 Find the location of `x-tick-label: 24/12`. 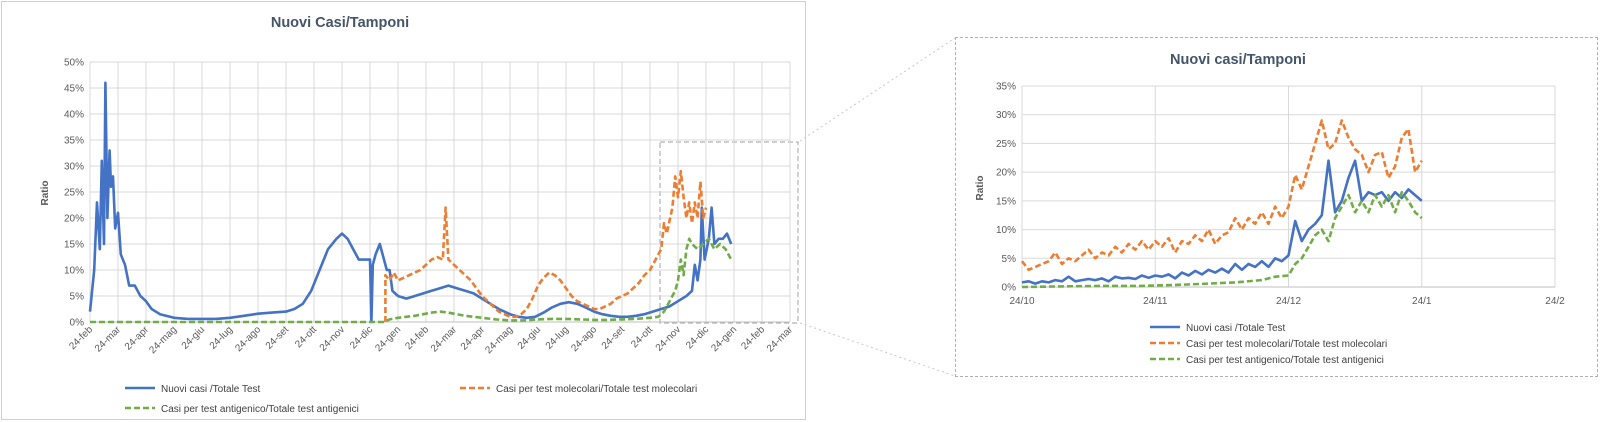

x-tick-label: 24/12 is located at coordinates (1288, 301).